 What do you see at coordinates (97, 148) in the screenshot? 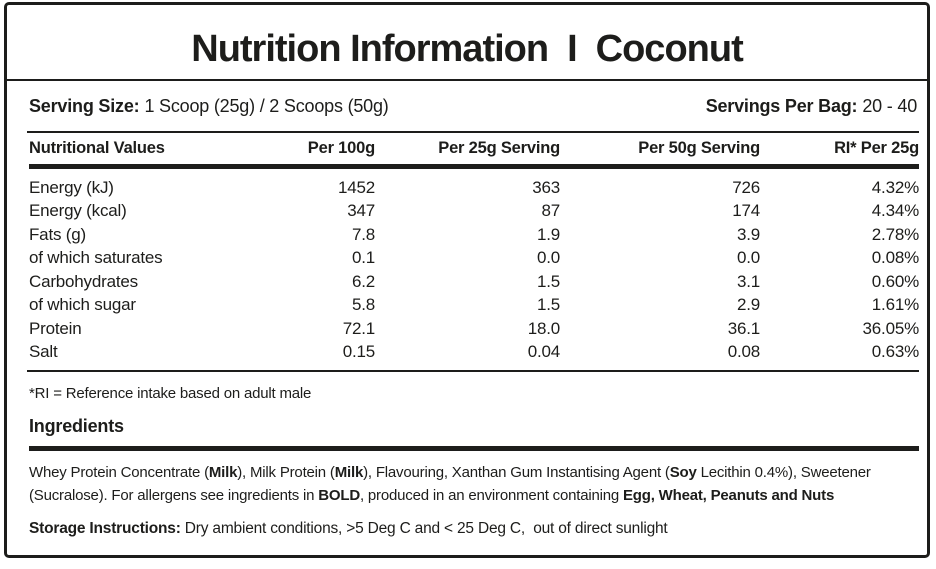
I see `column-header-nutritional-values: Nutritional Values` at bounding box center [97, 148].